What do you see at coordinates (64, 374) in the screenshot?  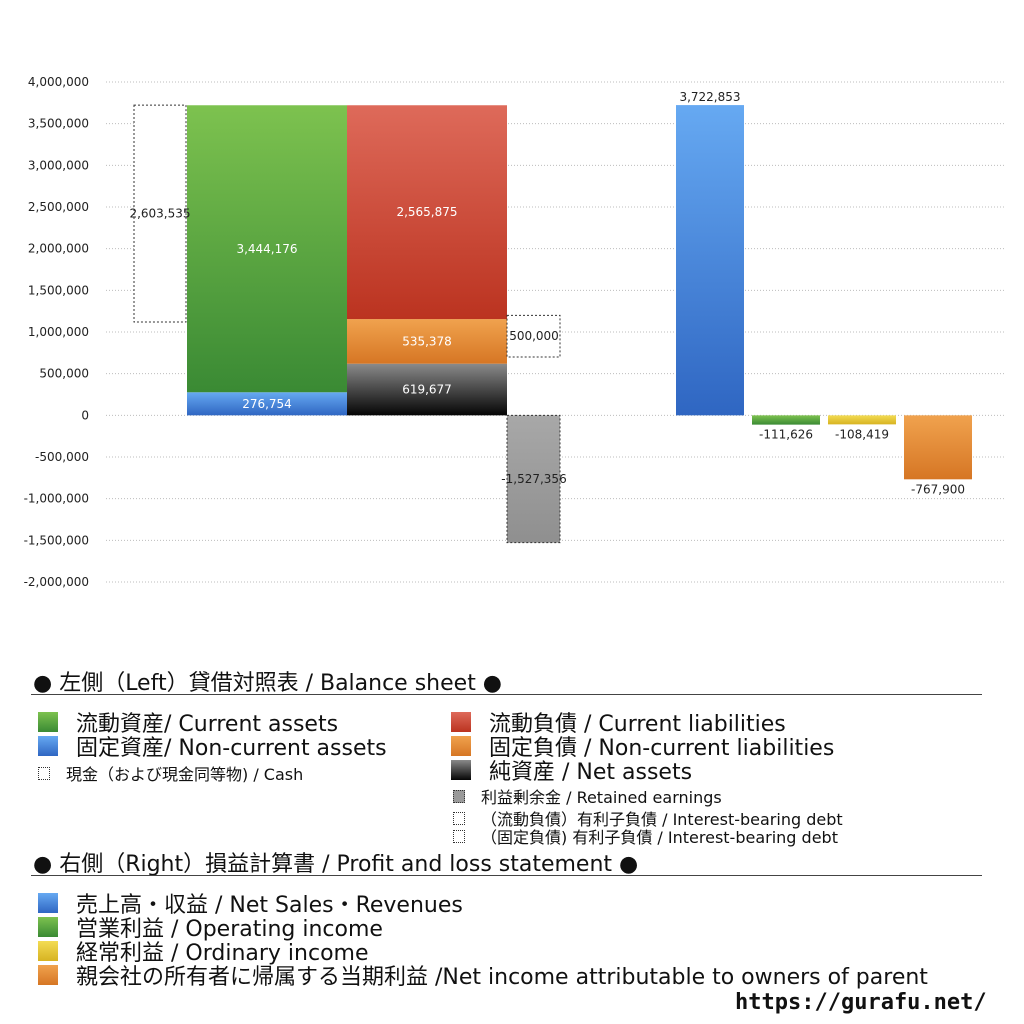 I see `y-tick-label: 500,000` at bounding box center [64, 374].